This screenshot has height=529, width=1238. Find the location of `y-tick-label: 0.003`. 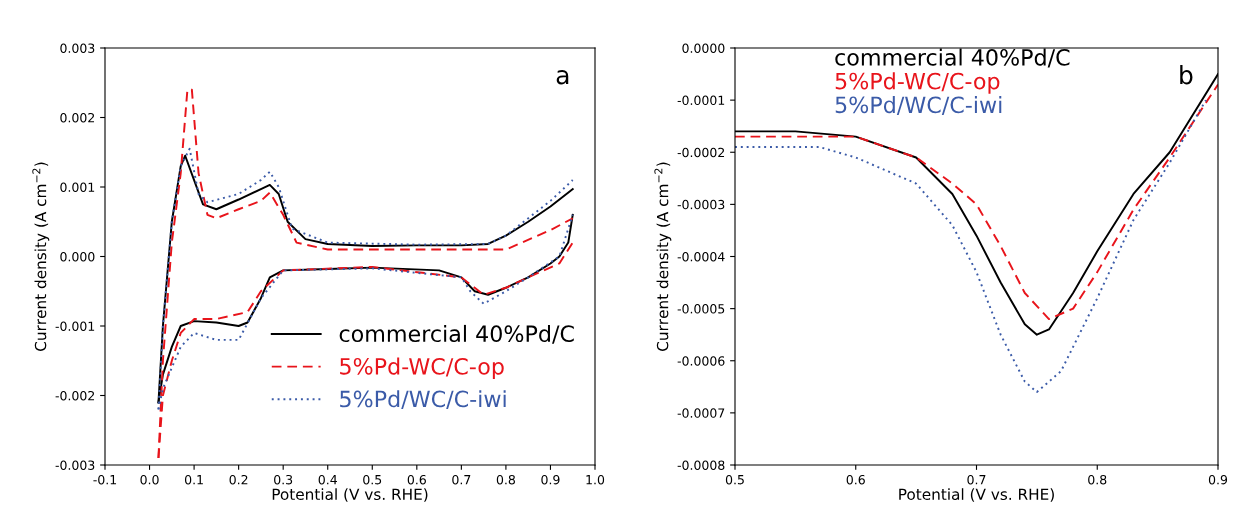

y-tick-label: 0.003 is located at coordinates (77, 48).